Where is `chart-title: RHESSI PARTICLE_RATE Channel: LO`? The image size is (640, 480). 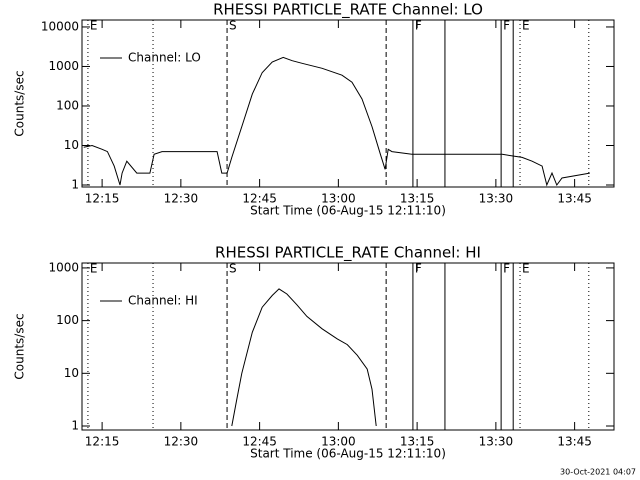
chart-title: RHESSI PARTICLE_RATE Channel: LO is located at coordinates (348, 10).